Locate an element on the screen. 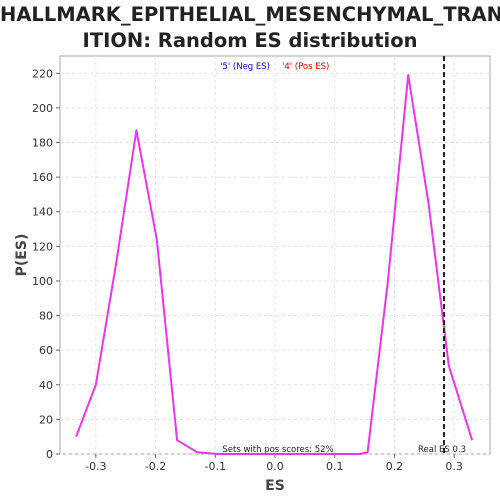 The width and height of the screenshot is (500, 500). y-tick-label: 0 is located at coordinates (49, 454).